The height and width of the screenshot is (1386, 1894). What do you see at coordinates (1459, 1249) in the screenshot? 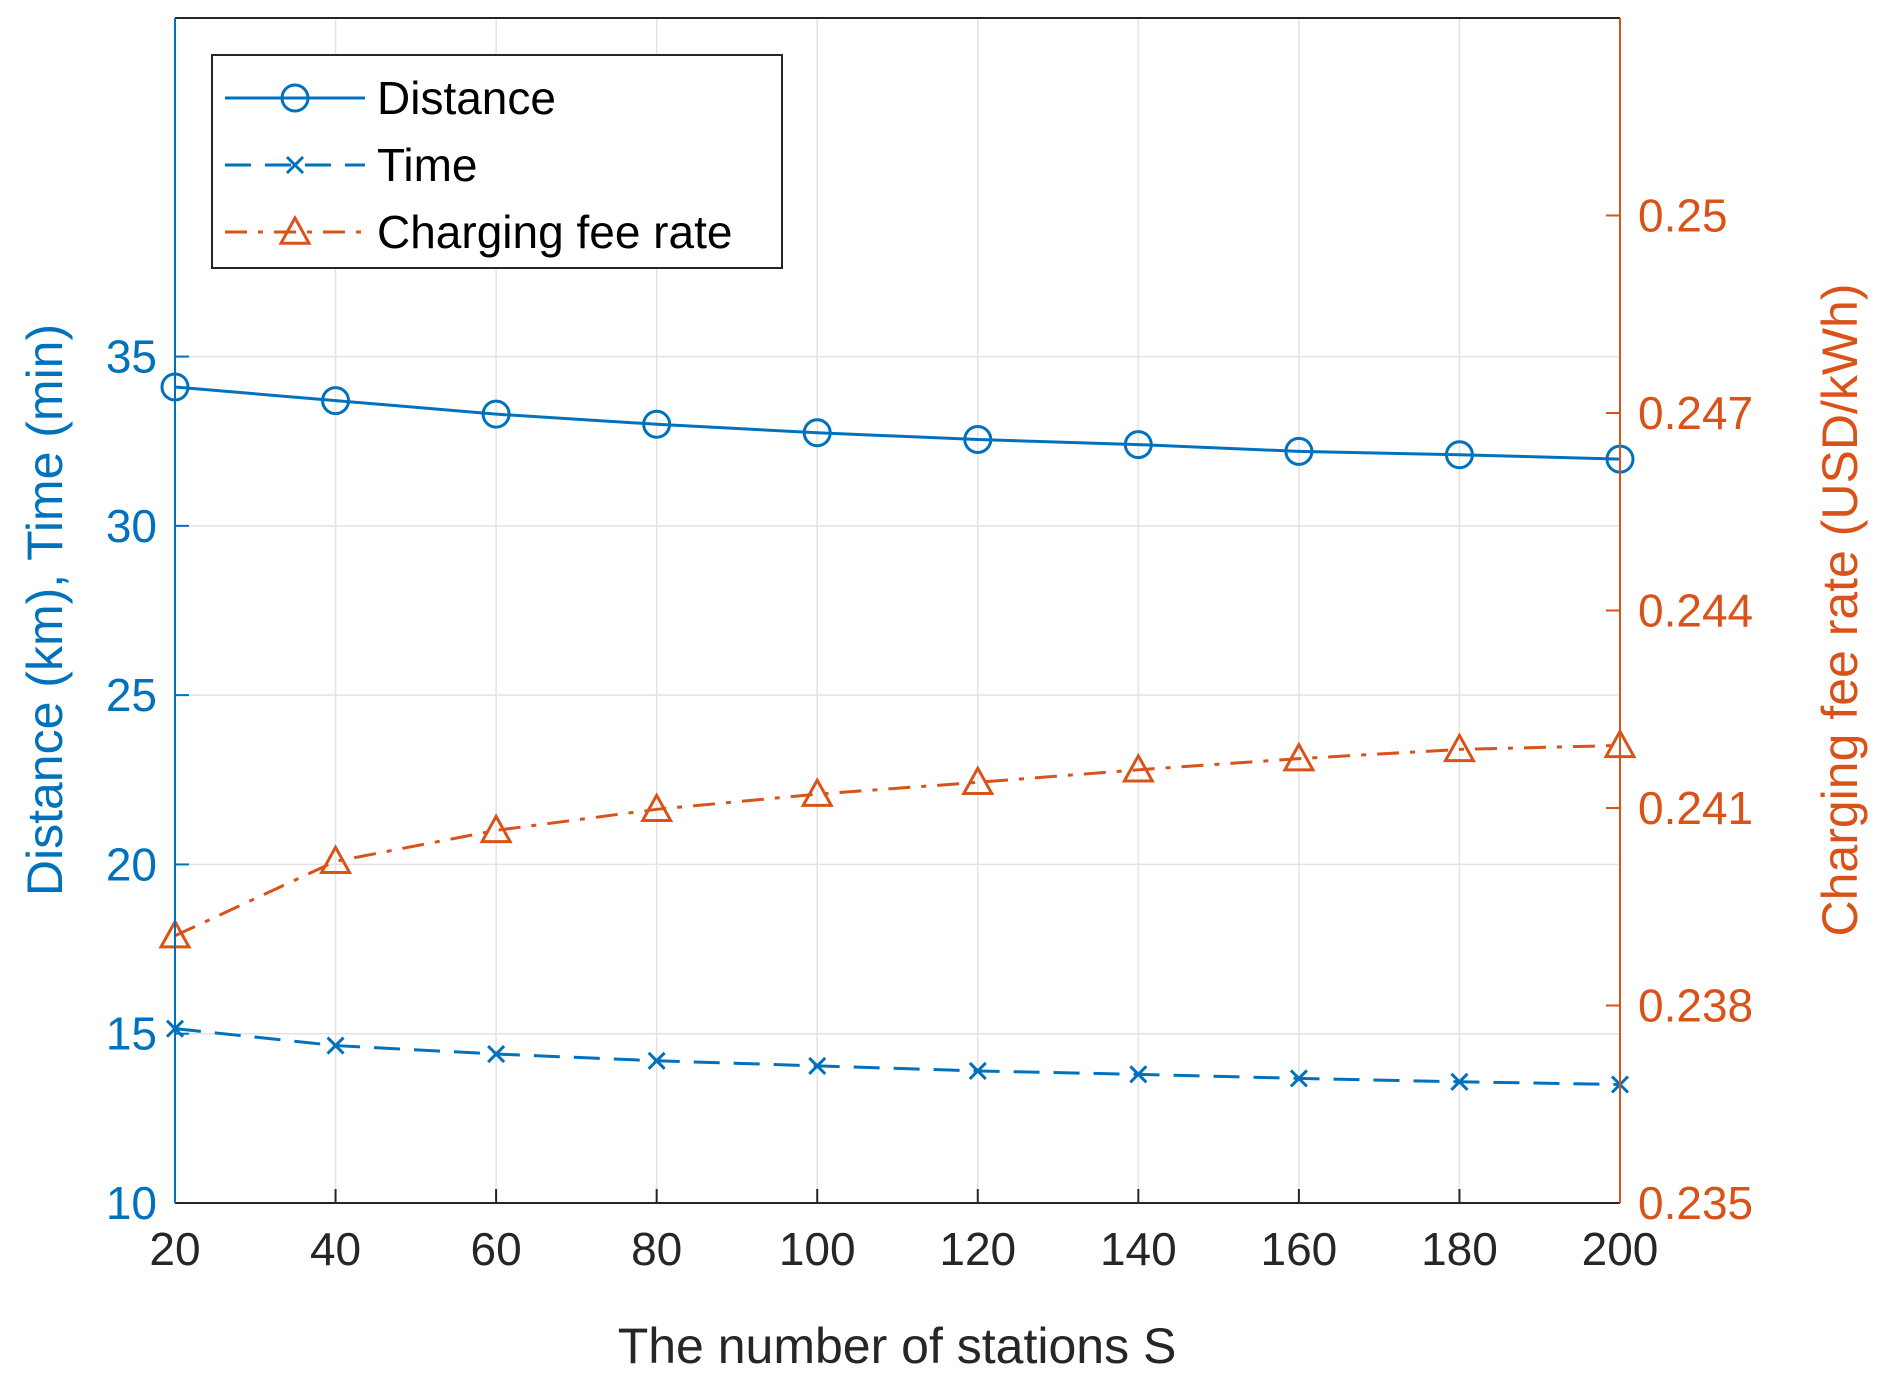
I see `x-tick-label: 180` at bounding box center [1459, 1249].